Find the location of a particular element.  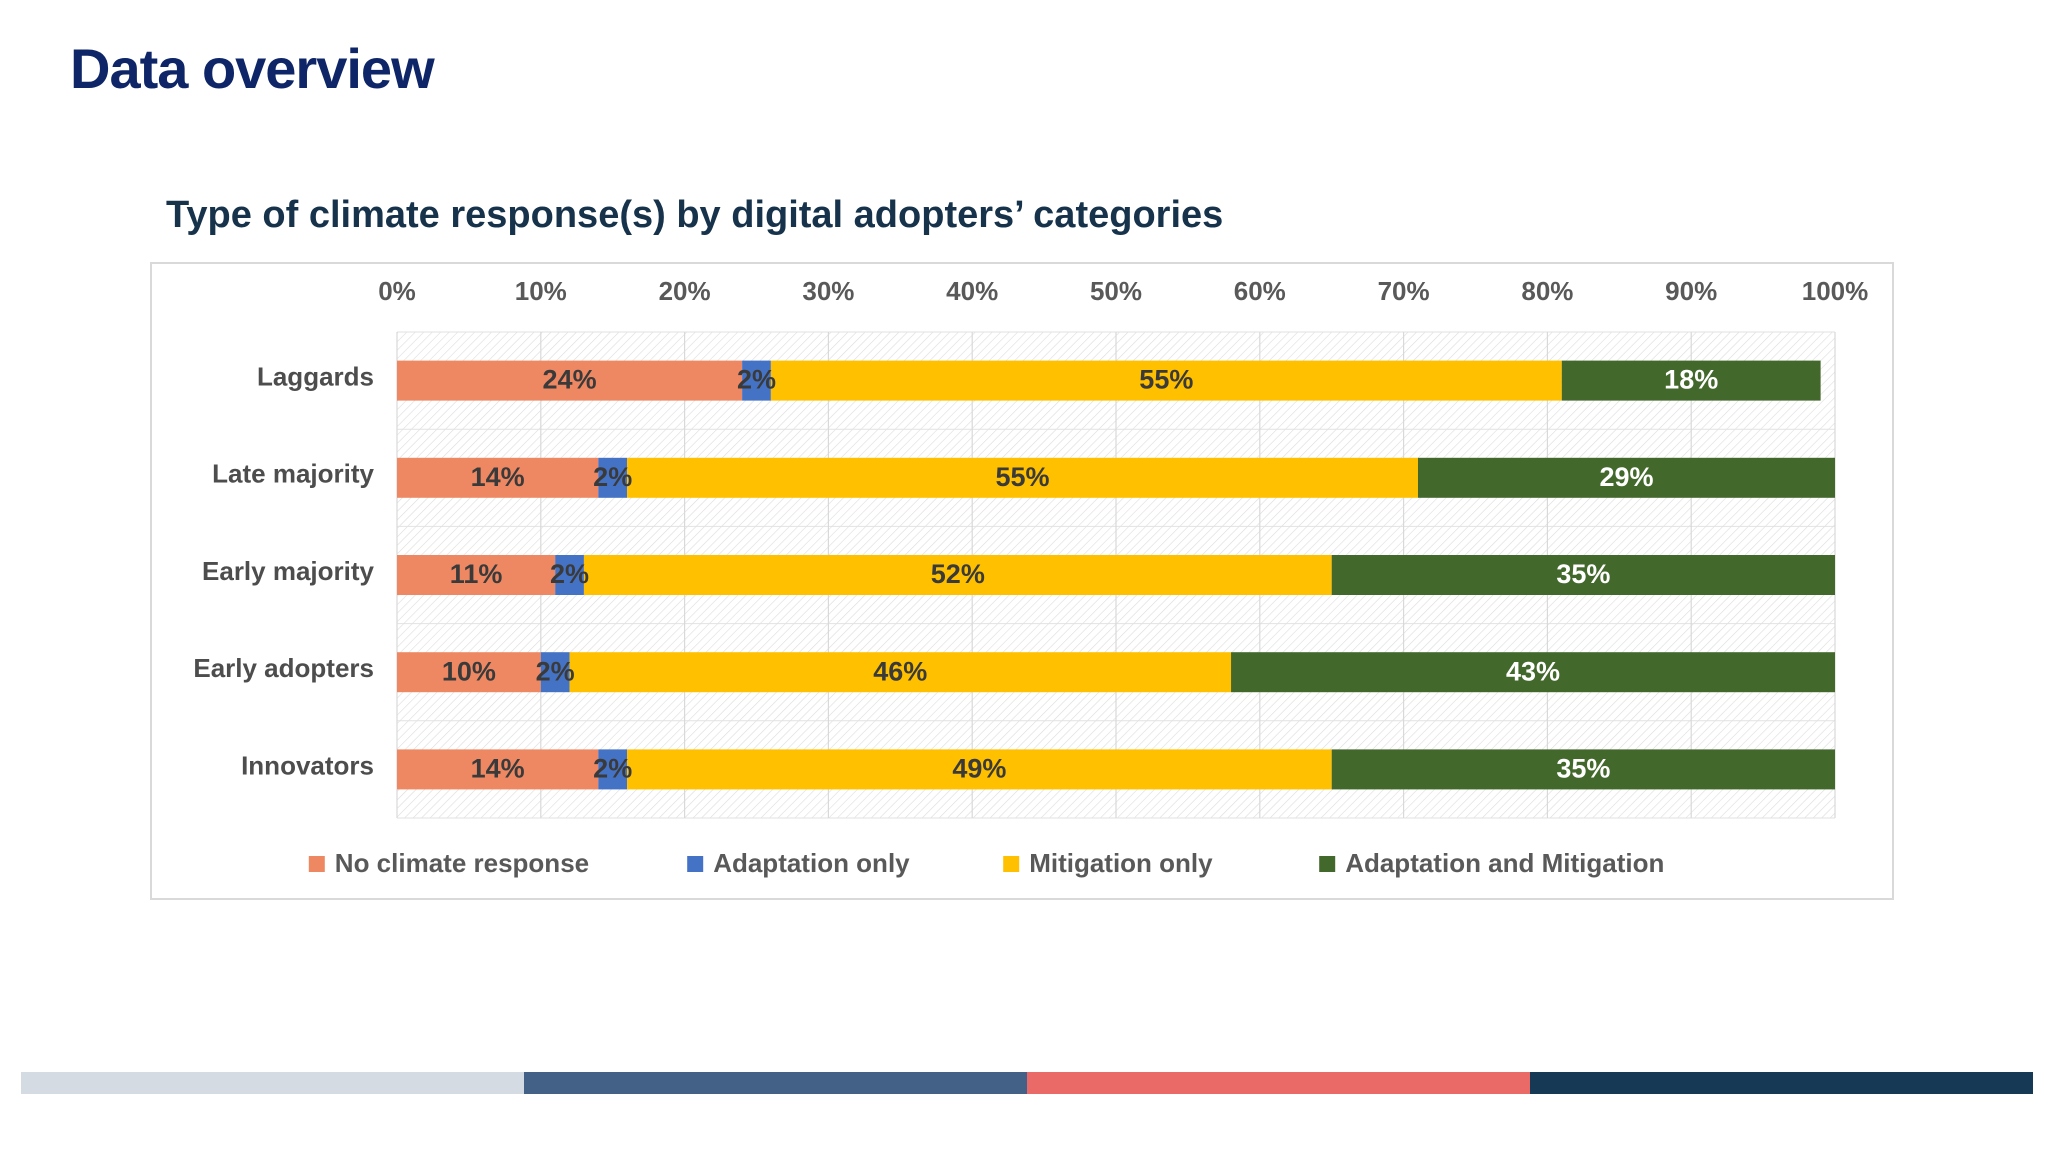

bar-late-majority-no-climate-response is located at coordinates (498, 477).